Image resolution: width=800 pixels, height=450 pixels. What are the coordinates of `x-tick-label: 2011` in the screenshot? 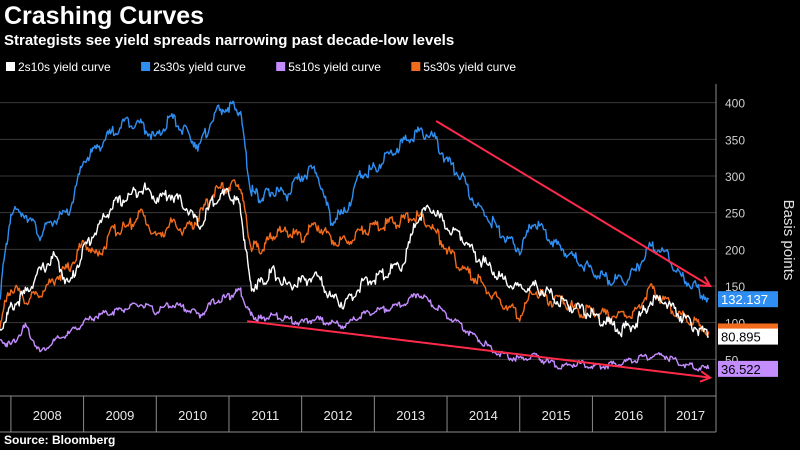 It's located at (265, 415).